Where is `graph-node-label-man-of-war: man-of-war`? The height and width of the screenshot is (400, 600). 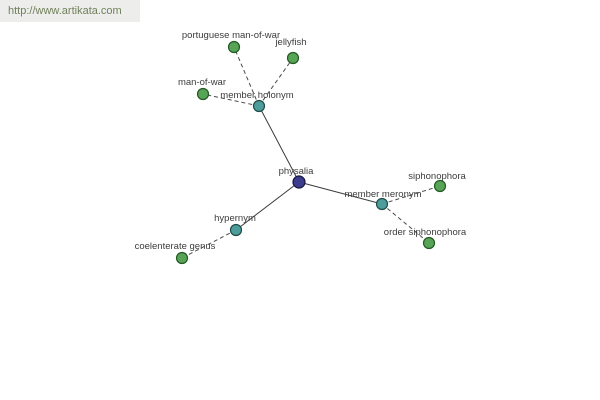 graph-node-label-man-of-war: man-of-war is located at coordinates (202, 82).